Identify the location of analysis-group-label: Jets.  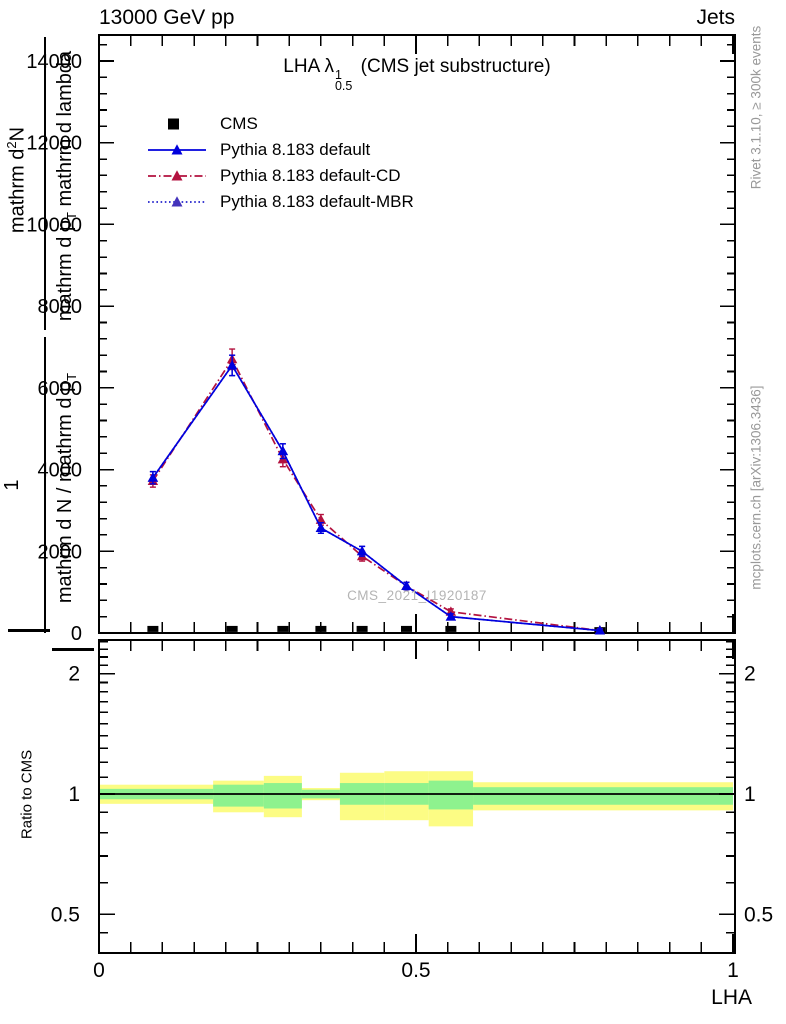
(715, 17).